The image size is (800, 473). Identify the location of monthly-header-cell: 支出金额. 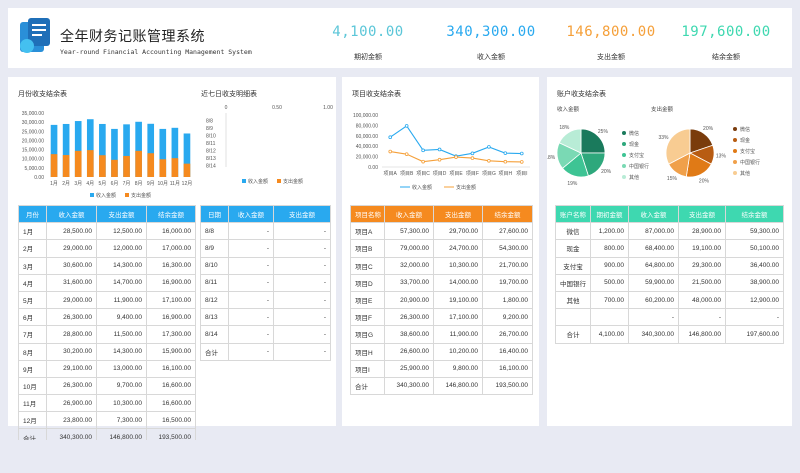
(121, 214).